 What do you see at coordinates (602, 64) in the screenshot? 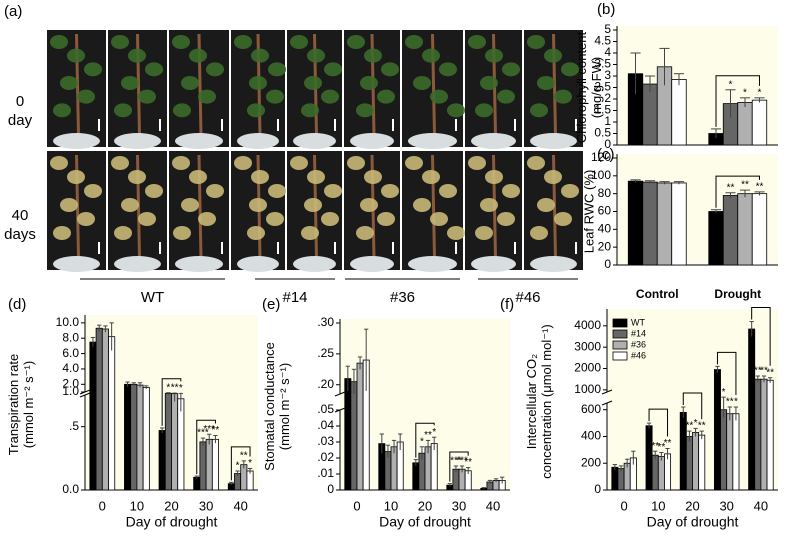
I see `y-tick-label: 3.5` at bounding box center [602, 64].